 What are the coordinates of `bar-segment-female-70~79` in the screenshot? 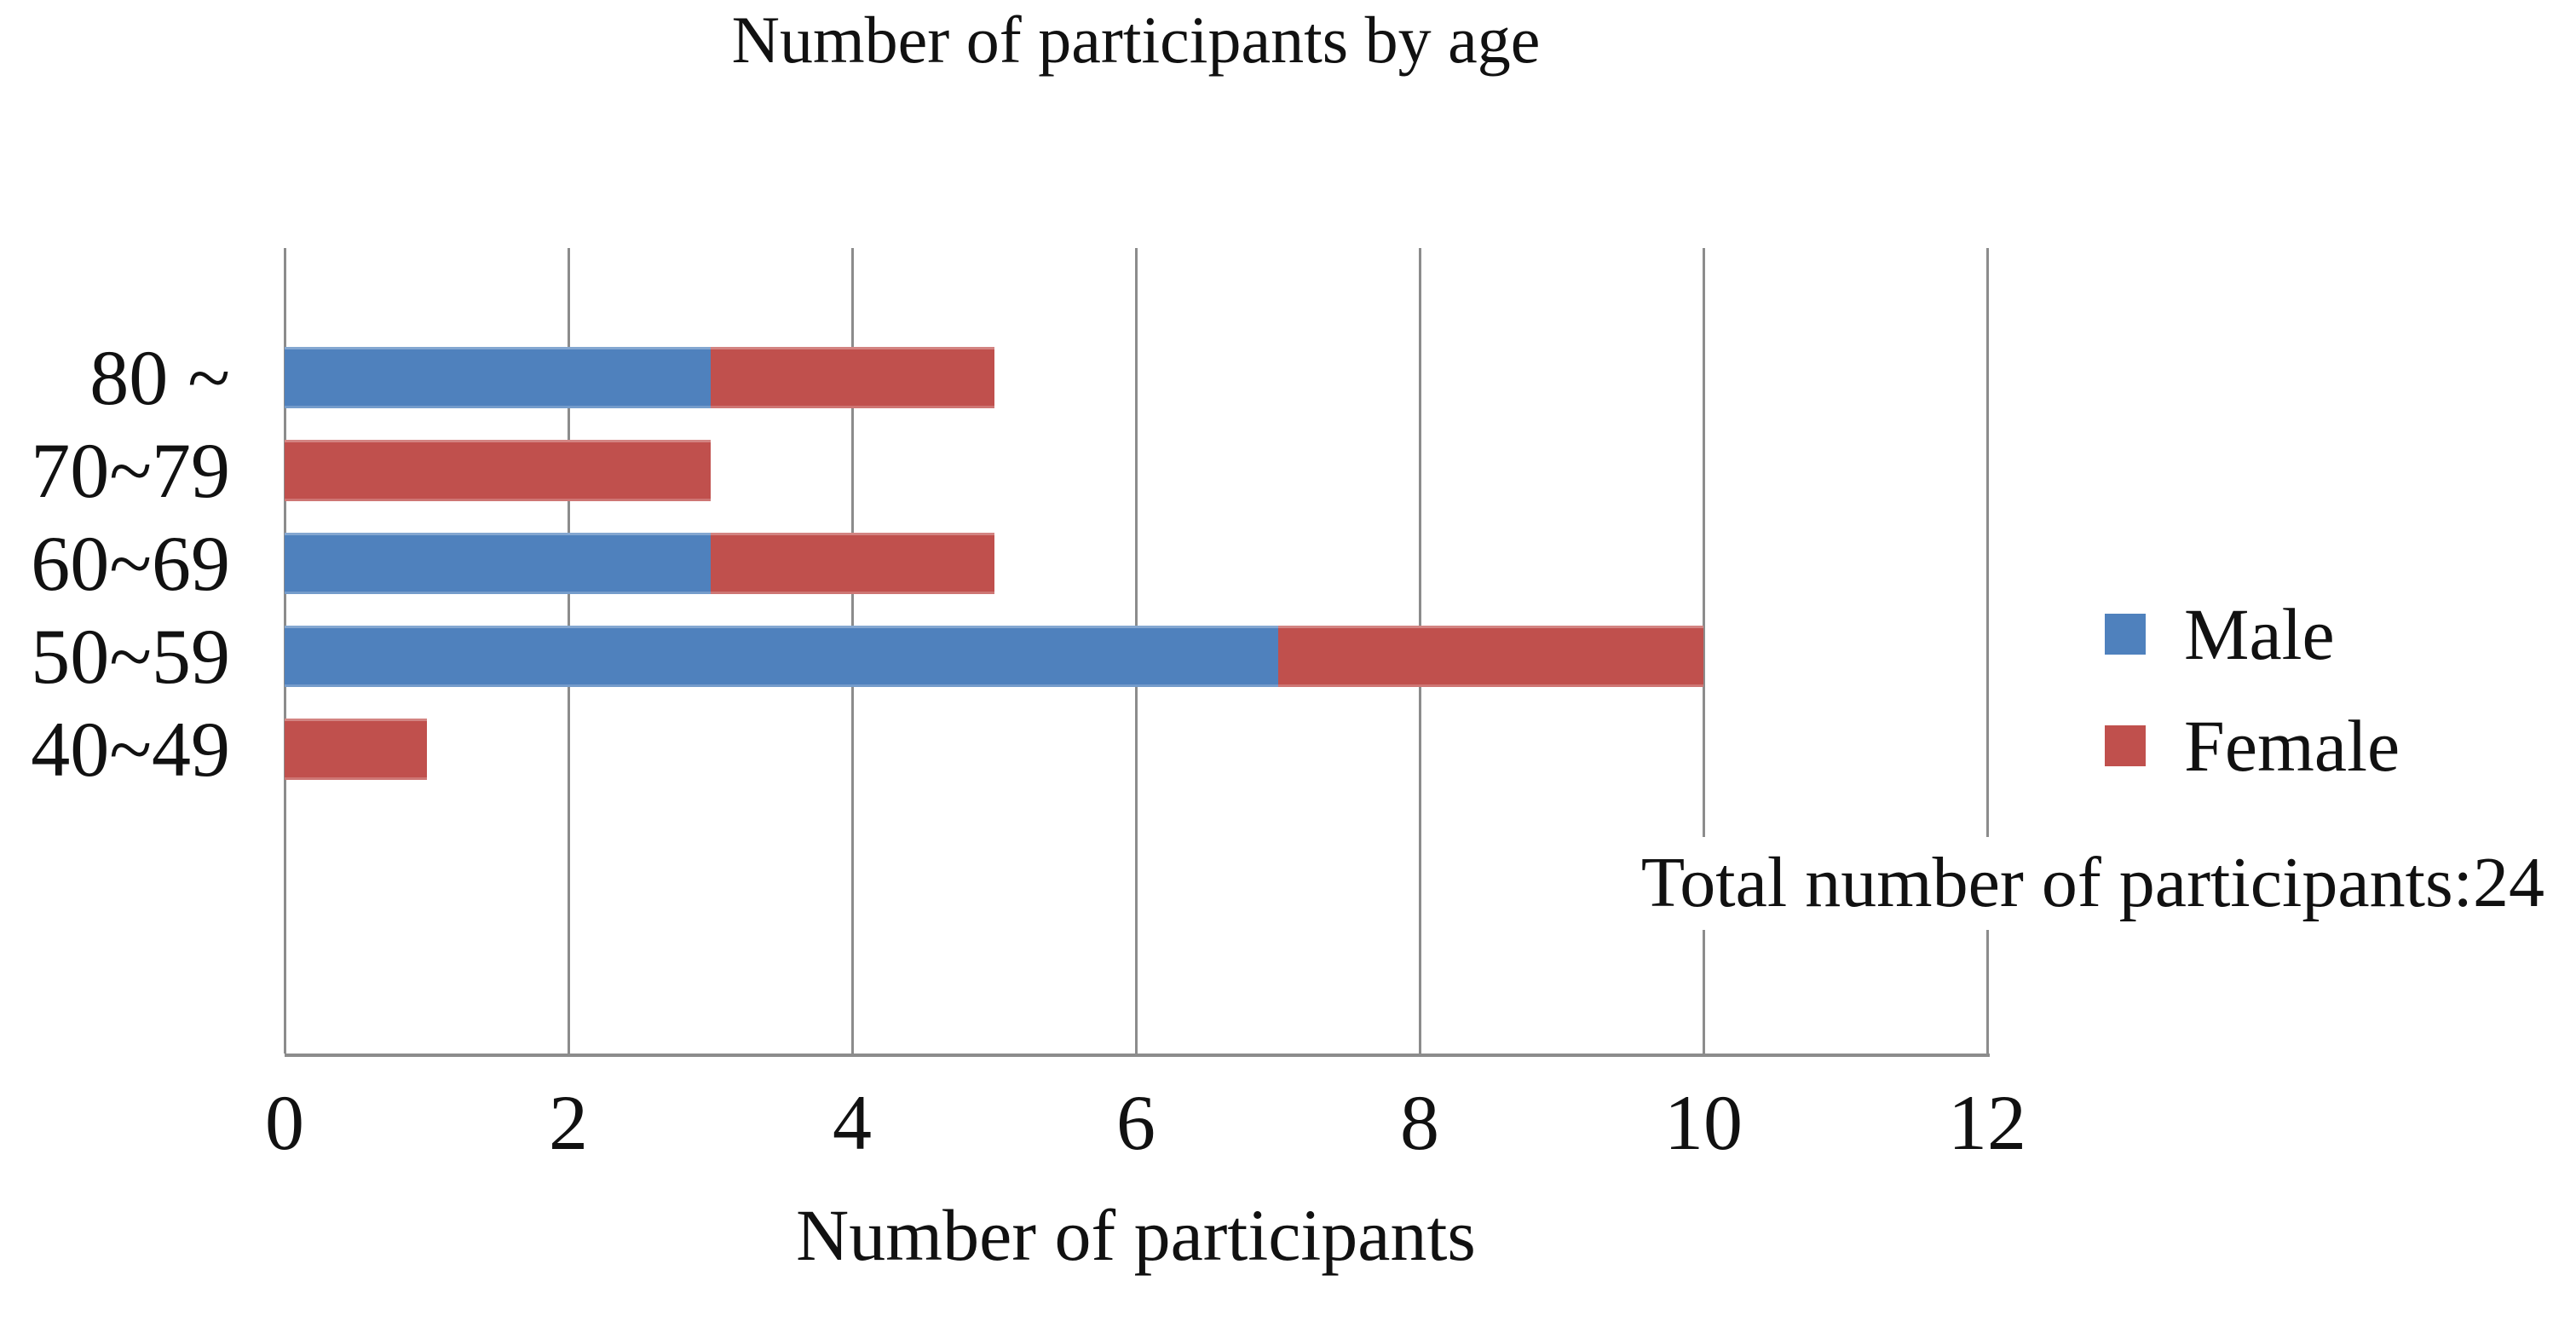 It's located at (498, 470).